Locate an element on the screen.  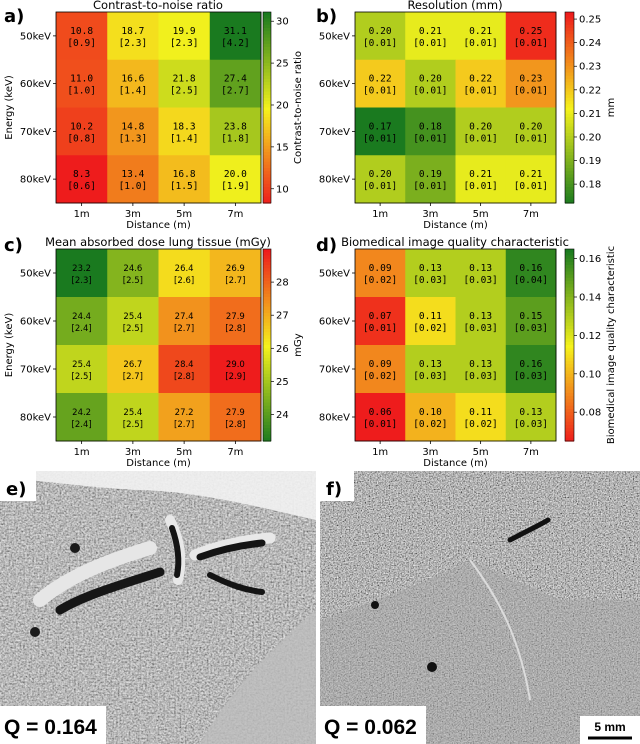
cell-value-label: 0.10 is located at coordinates (430, 412).